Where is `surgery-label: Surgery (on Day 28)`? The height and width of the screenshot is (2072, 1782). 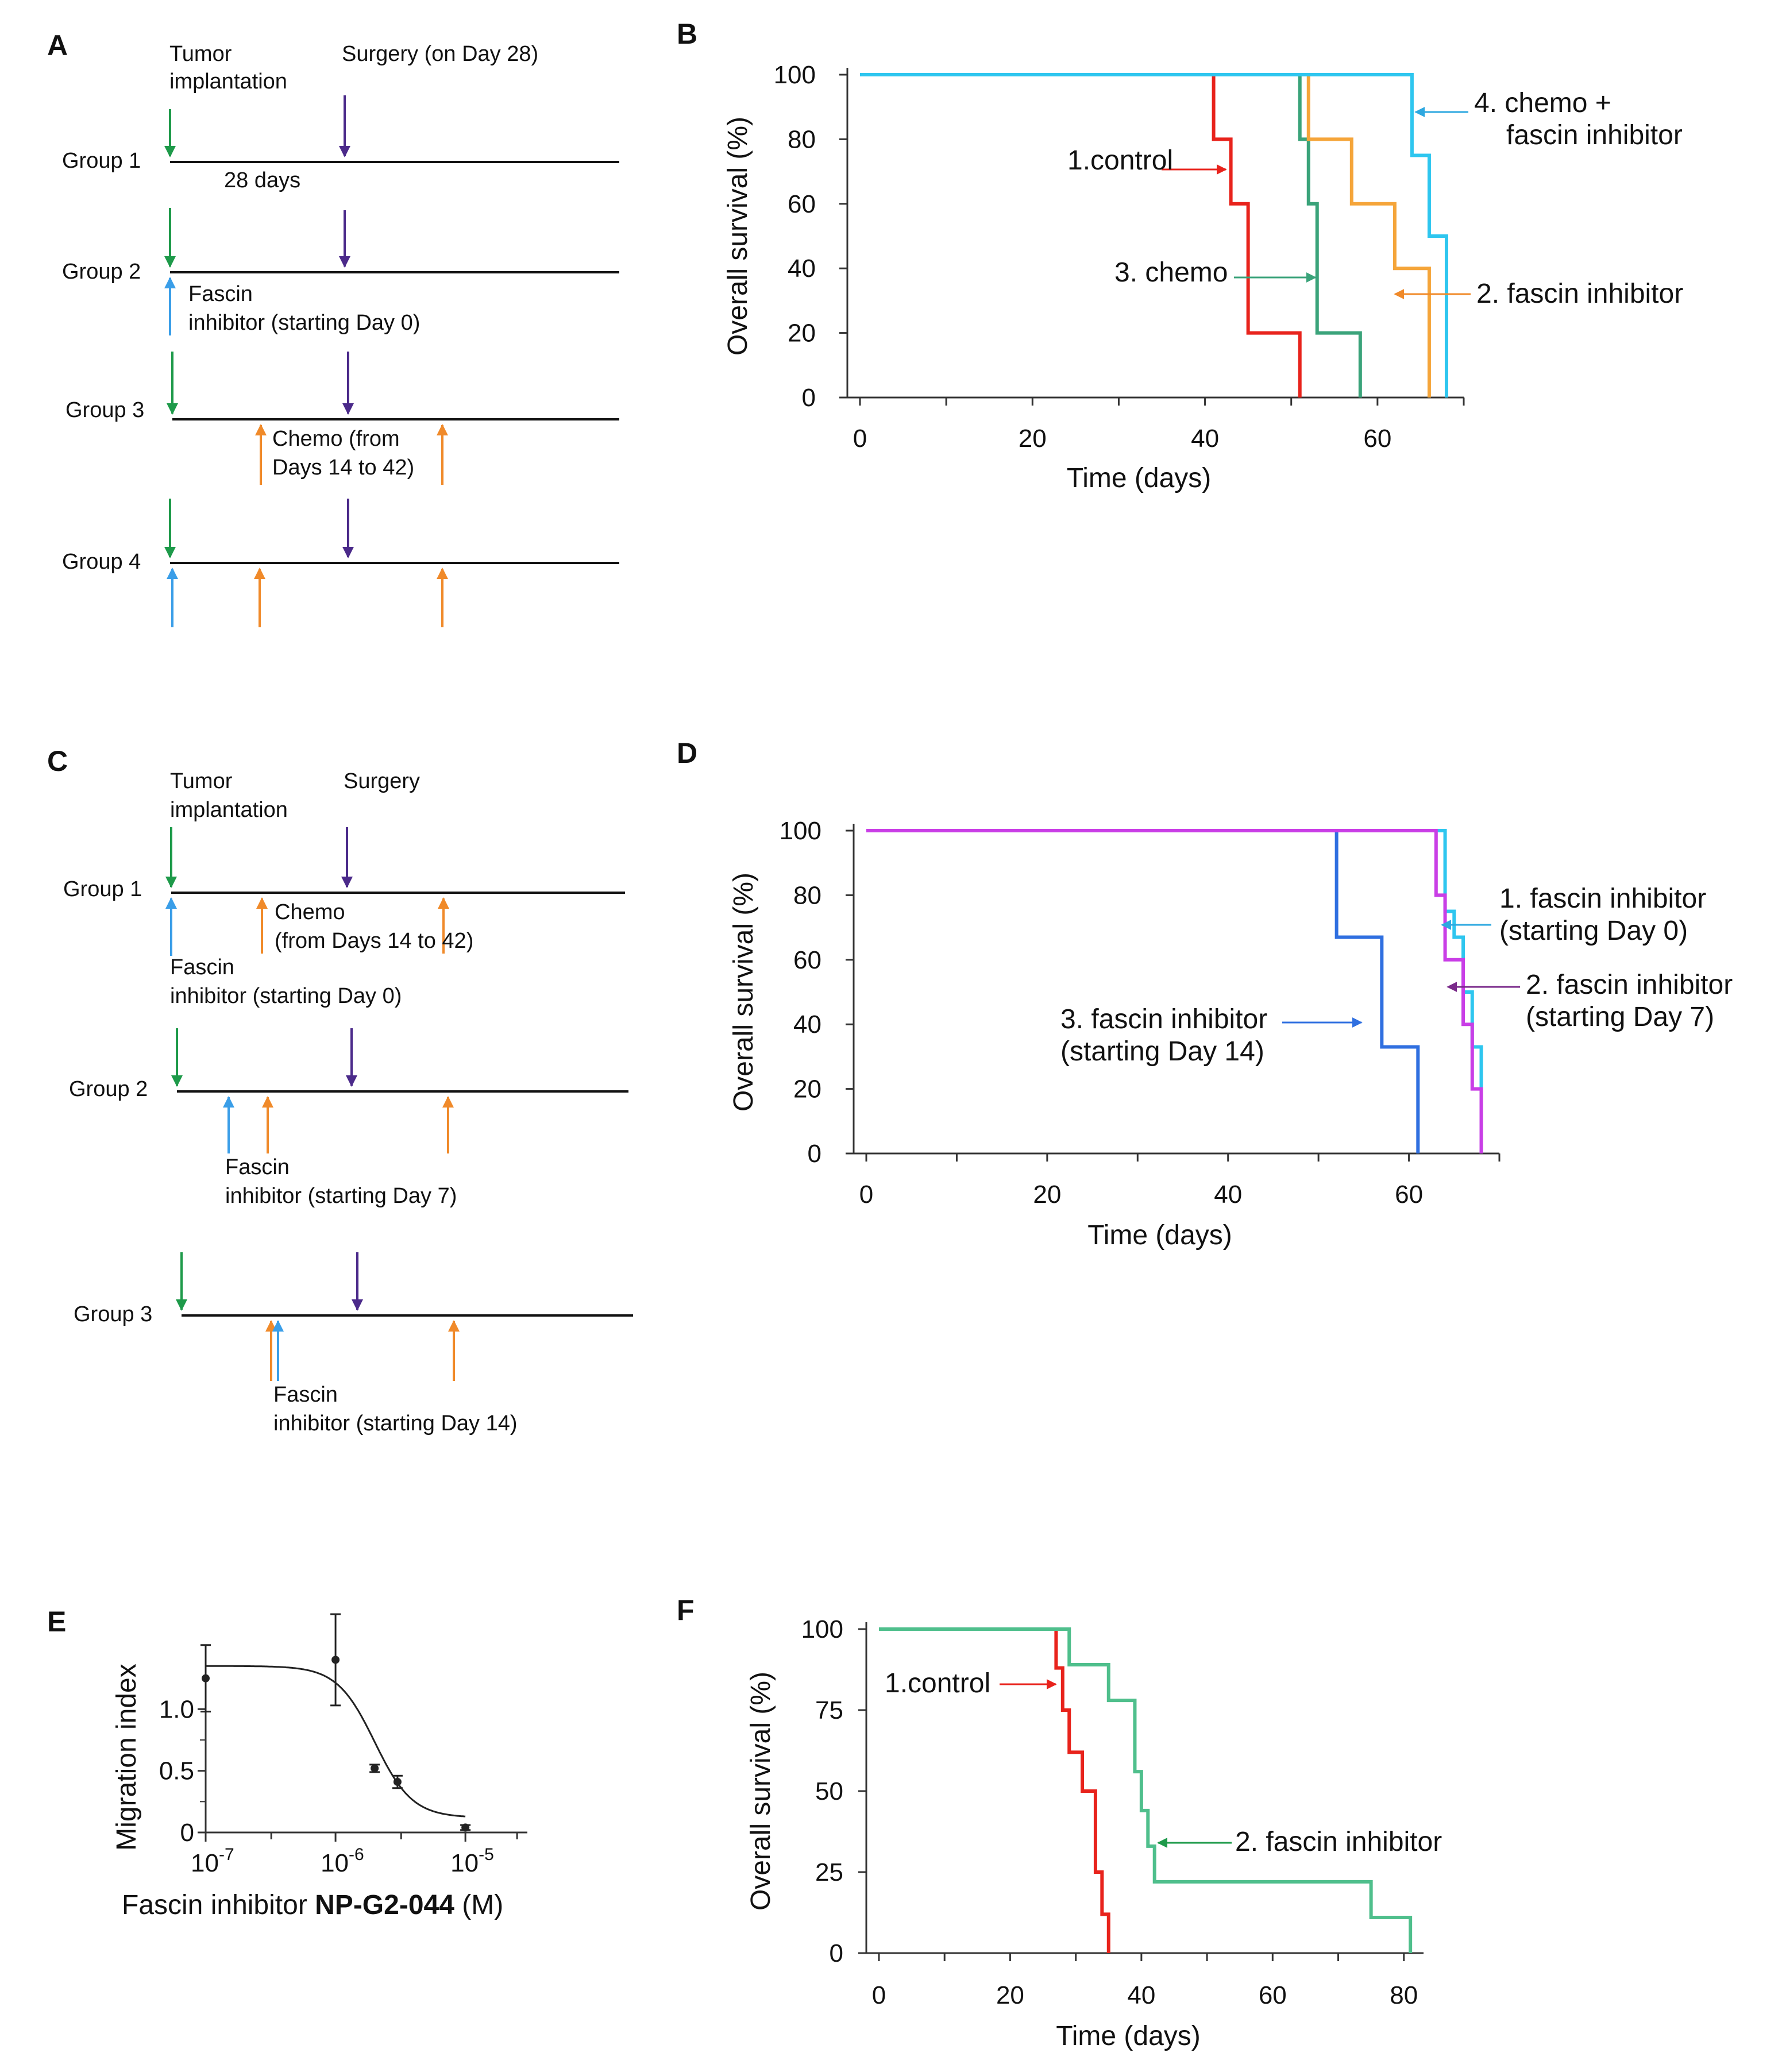
surgery-label: Surgery (on Day 28) is located at coordinates (440, 54).